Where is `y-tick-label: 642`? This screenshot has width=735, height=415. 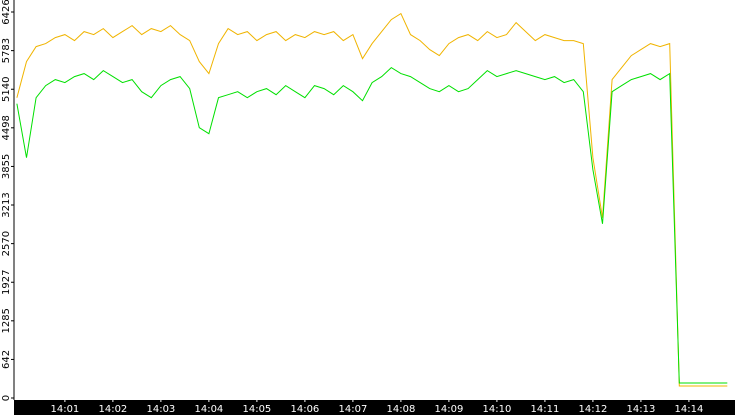
y-tick-label: 642 is located at coordinates (6, 359).